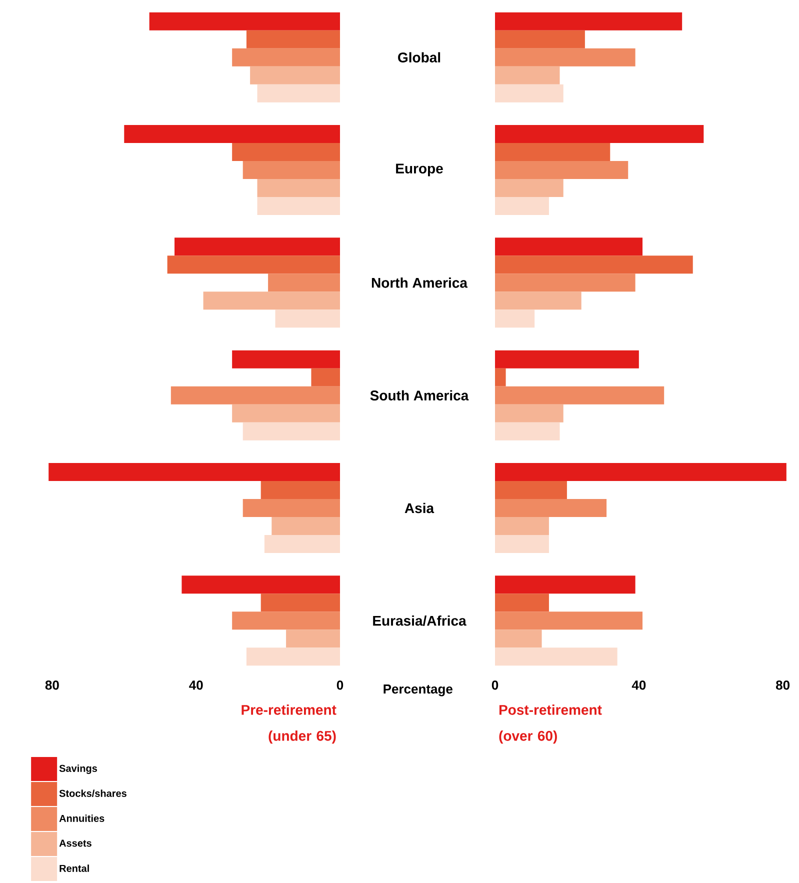 The height and width of the screenshot is (883, 799). What do you see at coordinates (289, 724) in the screenshot?
I see `text: Pre-retirement (under 65)` at bounding box center [289, 724].